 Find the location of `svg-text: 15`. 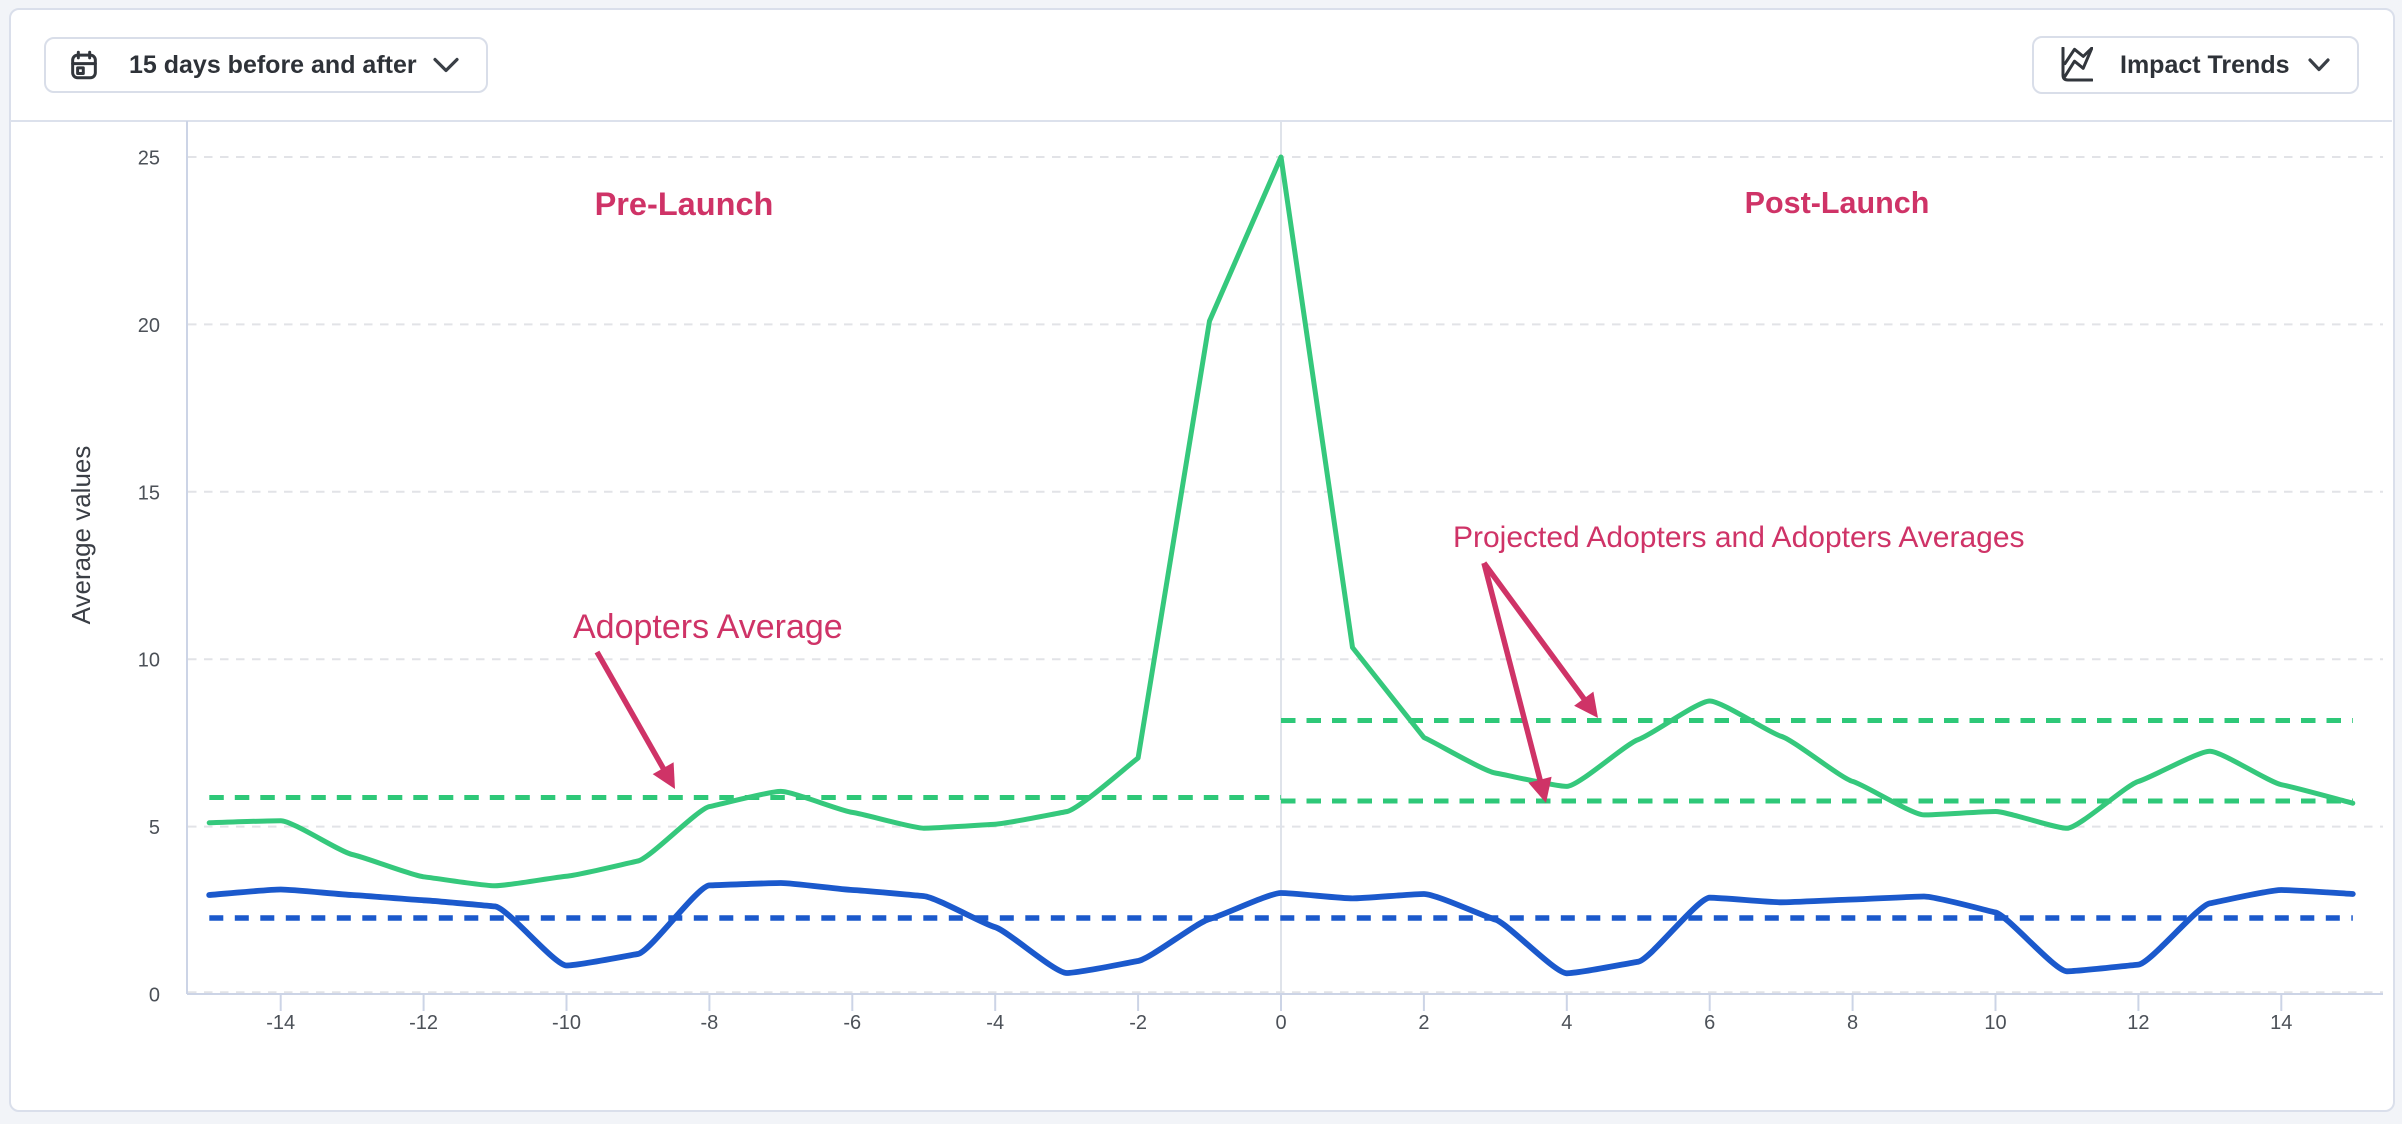

svg-text: 15 is located at coordinates (149, 493).